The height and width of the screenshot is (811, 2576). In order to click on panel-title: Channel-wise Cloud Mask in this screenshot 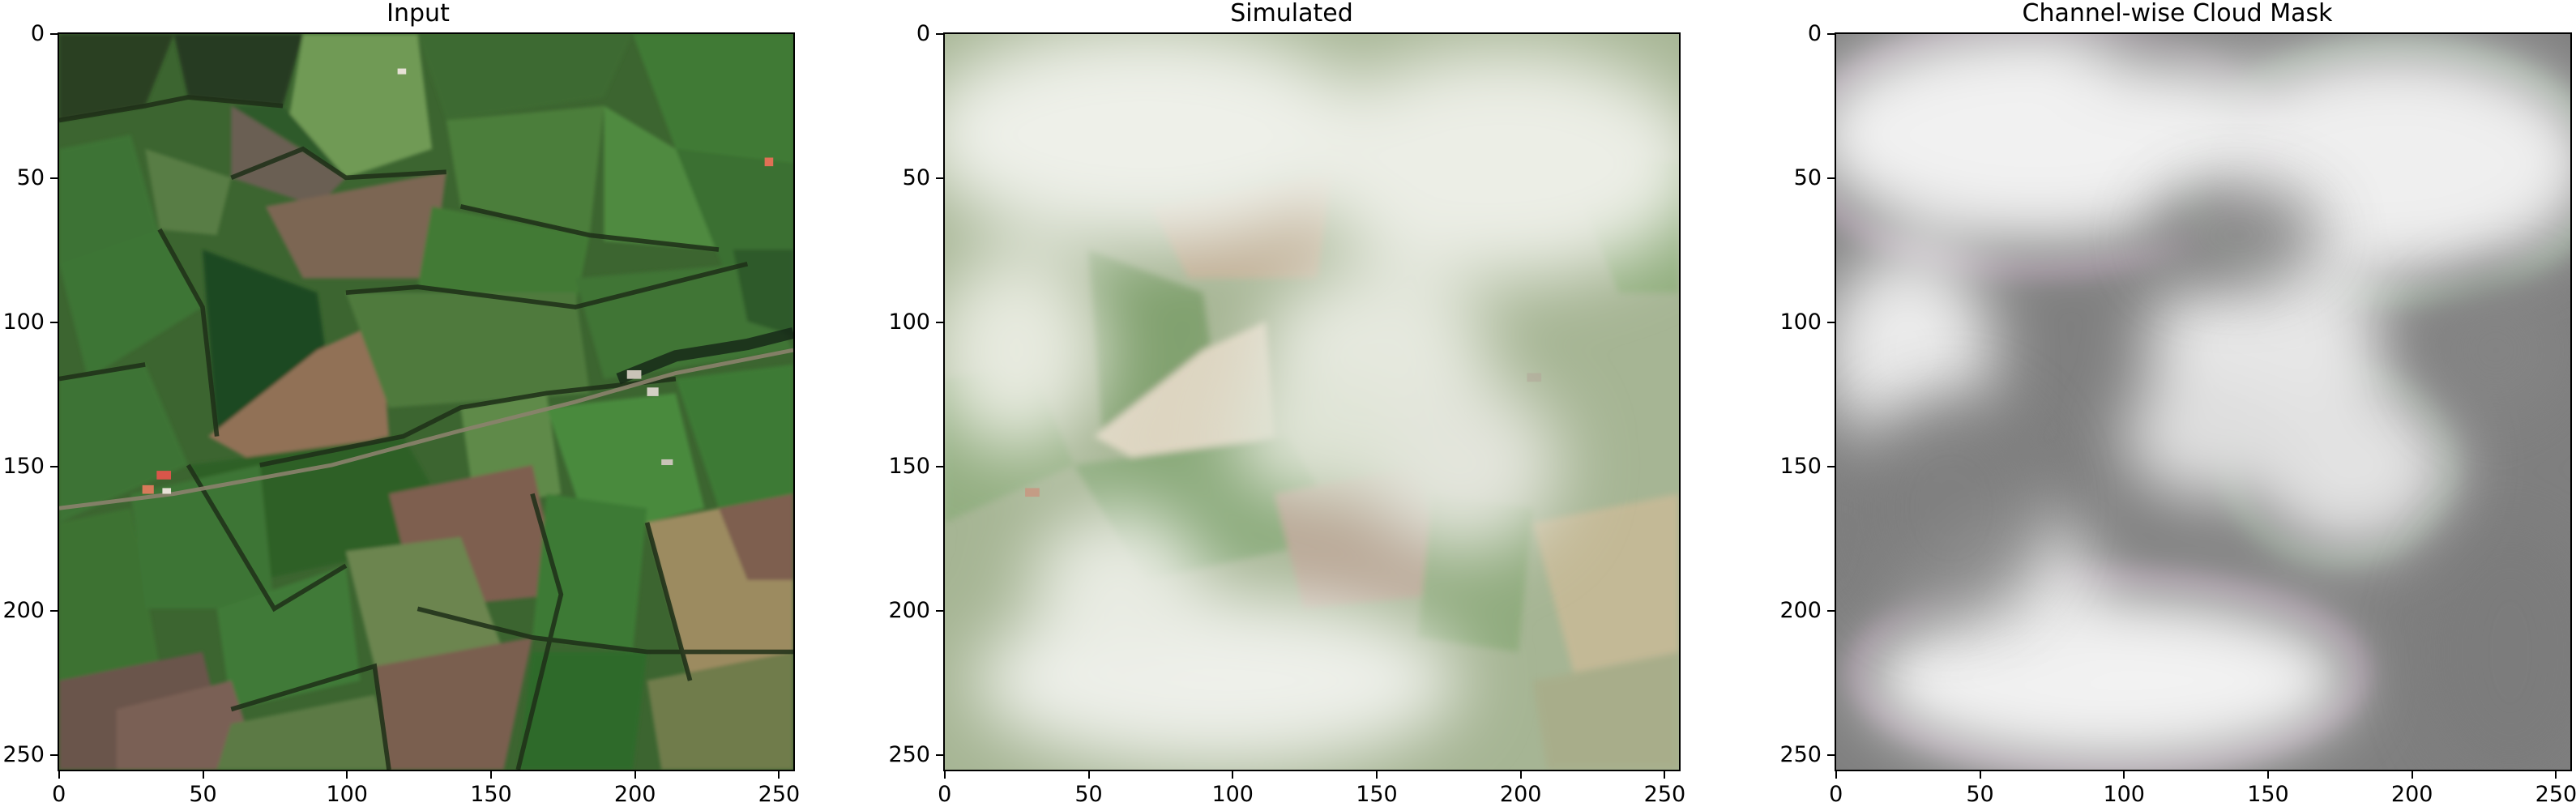, I will do `click(2177, 14)`.